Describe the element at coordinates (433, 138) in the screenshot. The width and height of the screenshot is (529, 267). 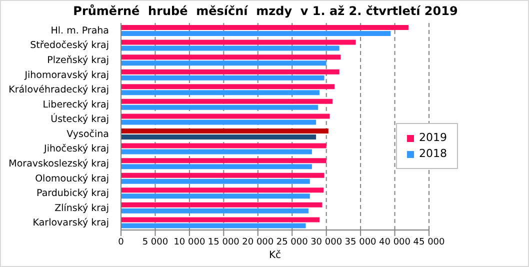
I see `legend-label: 2019` at that location.